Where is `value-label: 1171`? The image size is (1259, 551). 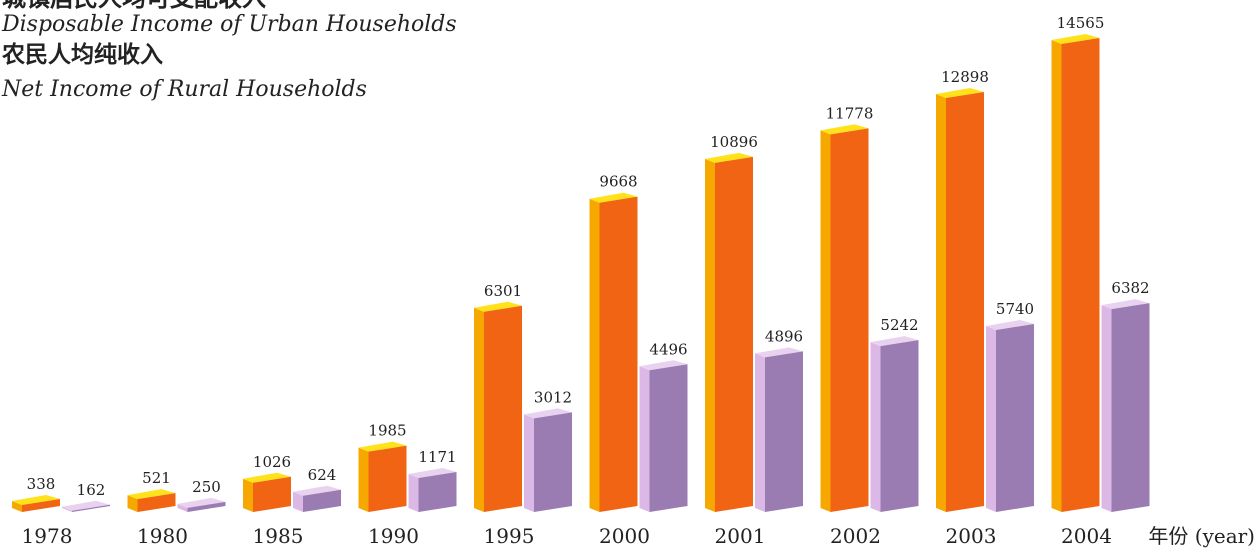 value-label: 1171 is located at coordinates (437, 457).